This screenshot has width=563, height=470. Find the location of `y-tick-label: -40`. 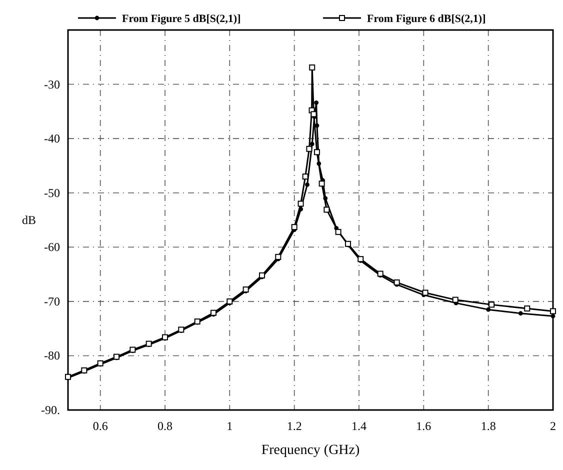

y-tick-label: -40 is located at coordinates (52, 139).